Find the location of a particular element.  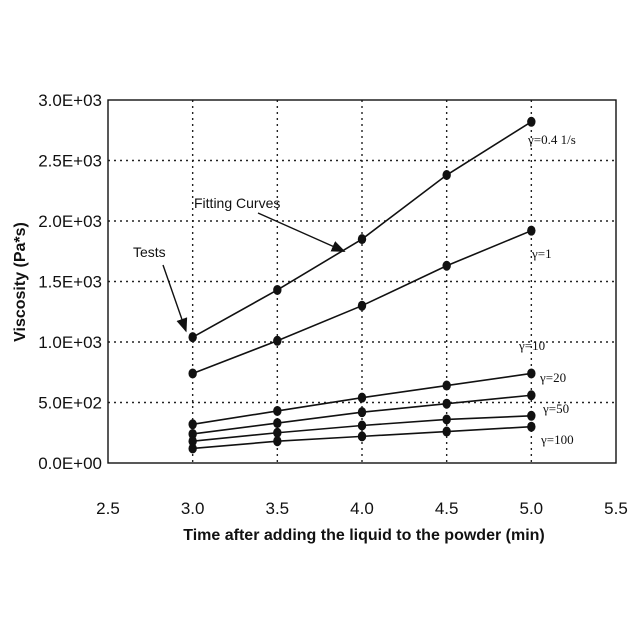

data-point-s4-p4 is located at coordinates (531, 415).